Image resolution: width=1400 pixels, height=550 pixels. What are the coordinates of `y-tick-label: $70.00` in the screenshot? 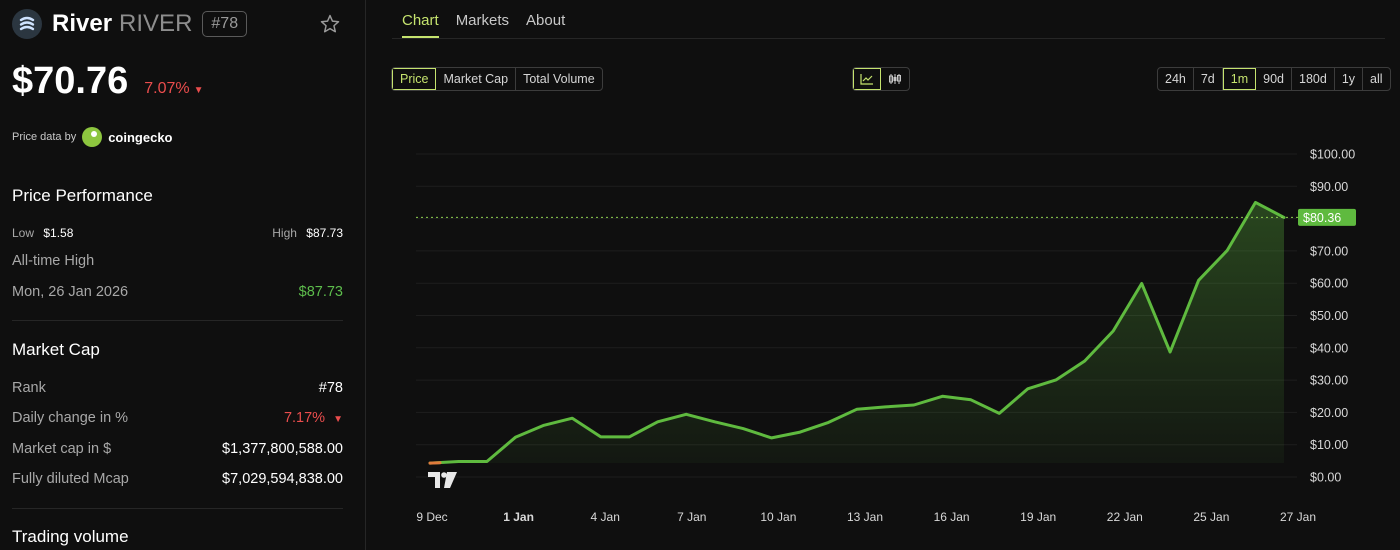 It's located at (1329, 251).